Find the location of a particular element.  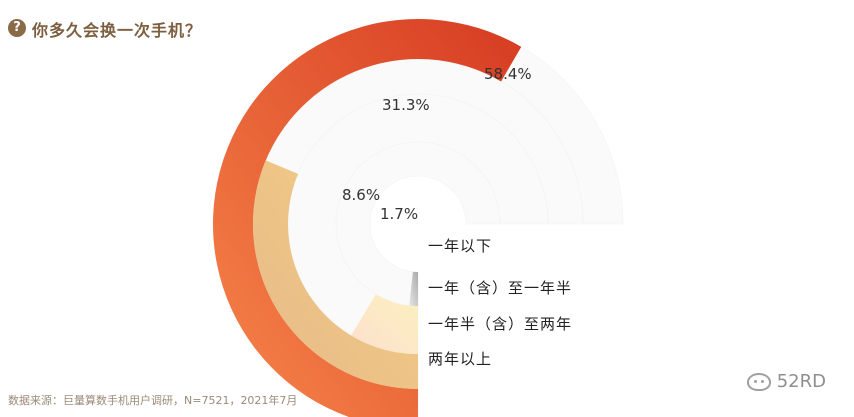

category-label-1: 一年以下 is located at coordinates (460, 246).